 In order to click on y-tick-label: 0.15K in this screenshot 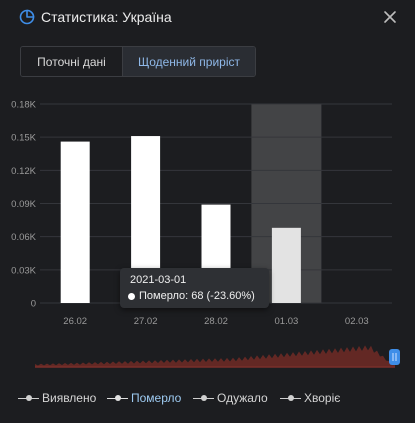, I will do `click(23, 138)`.